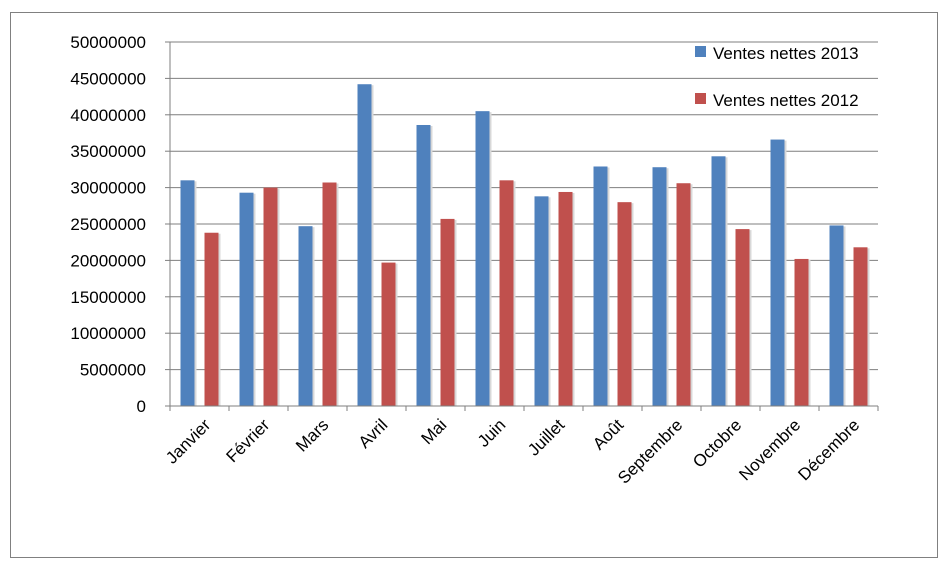  I want to click on x-tick-label: Juillet, so click(546, 437).